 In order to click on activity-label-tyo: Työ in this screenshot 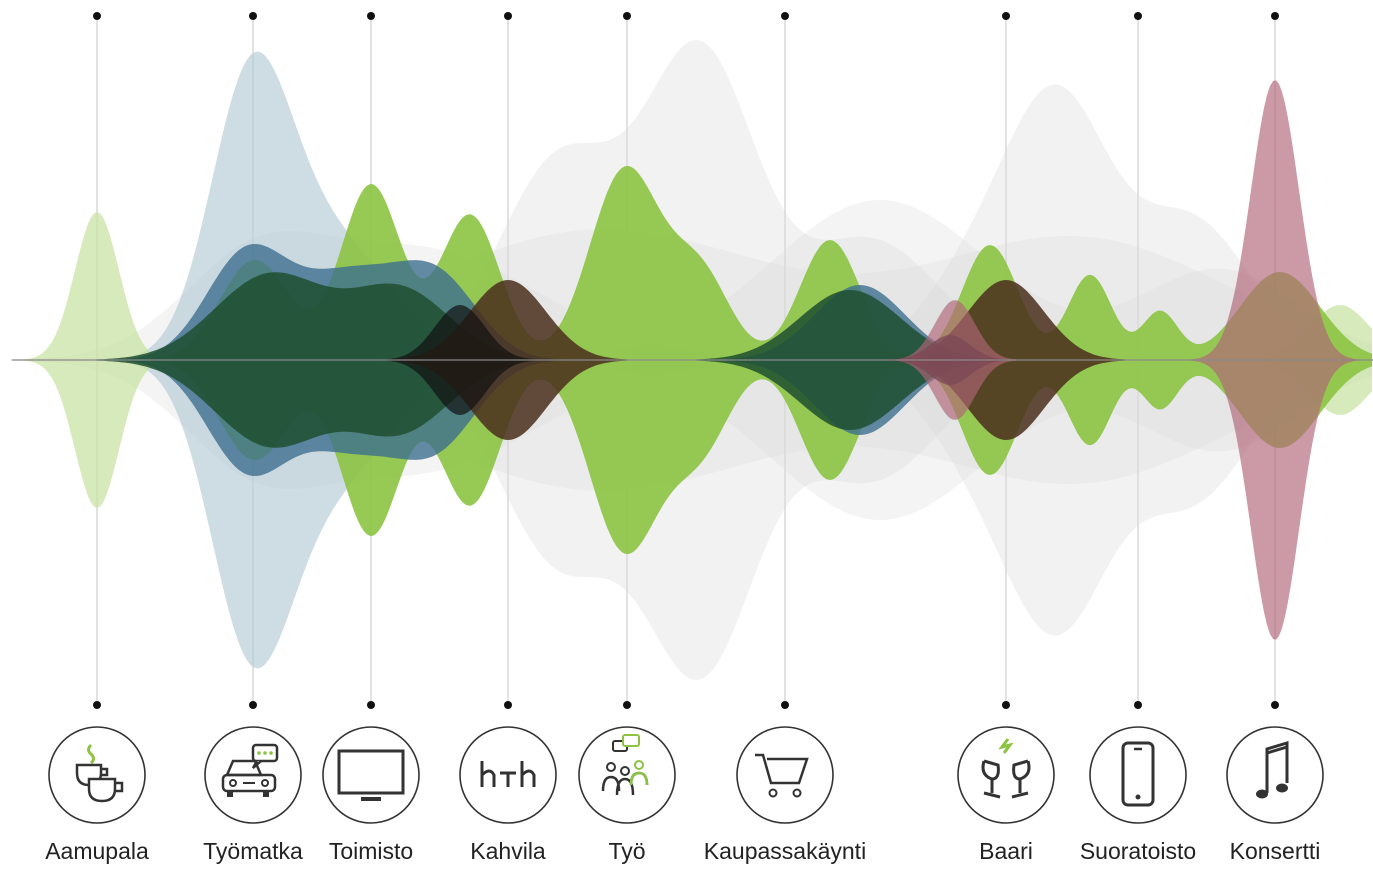, I will do `click(627, 851)`.